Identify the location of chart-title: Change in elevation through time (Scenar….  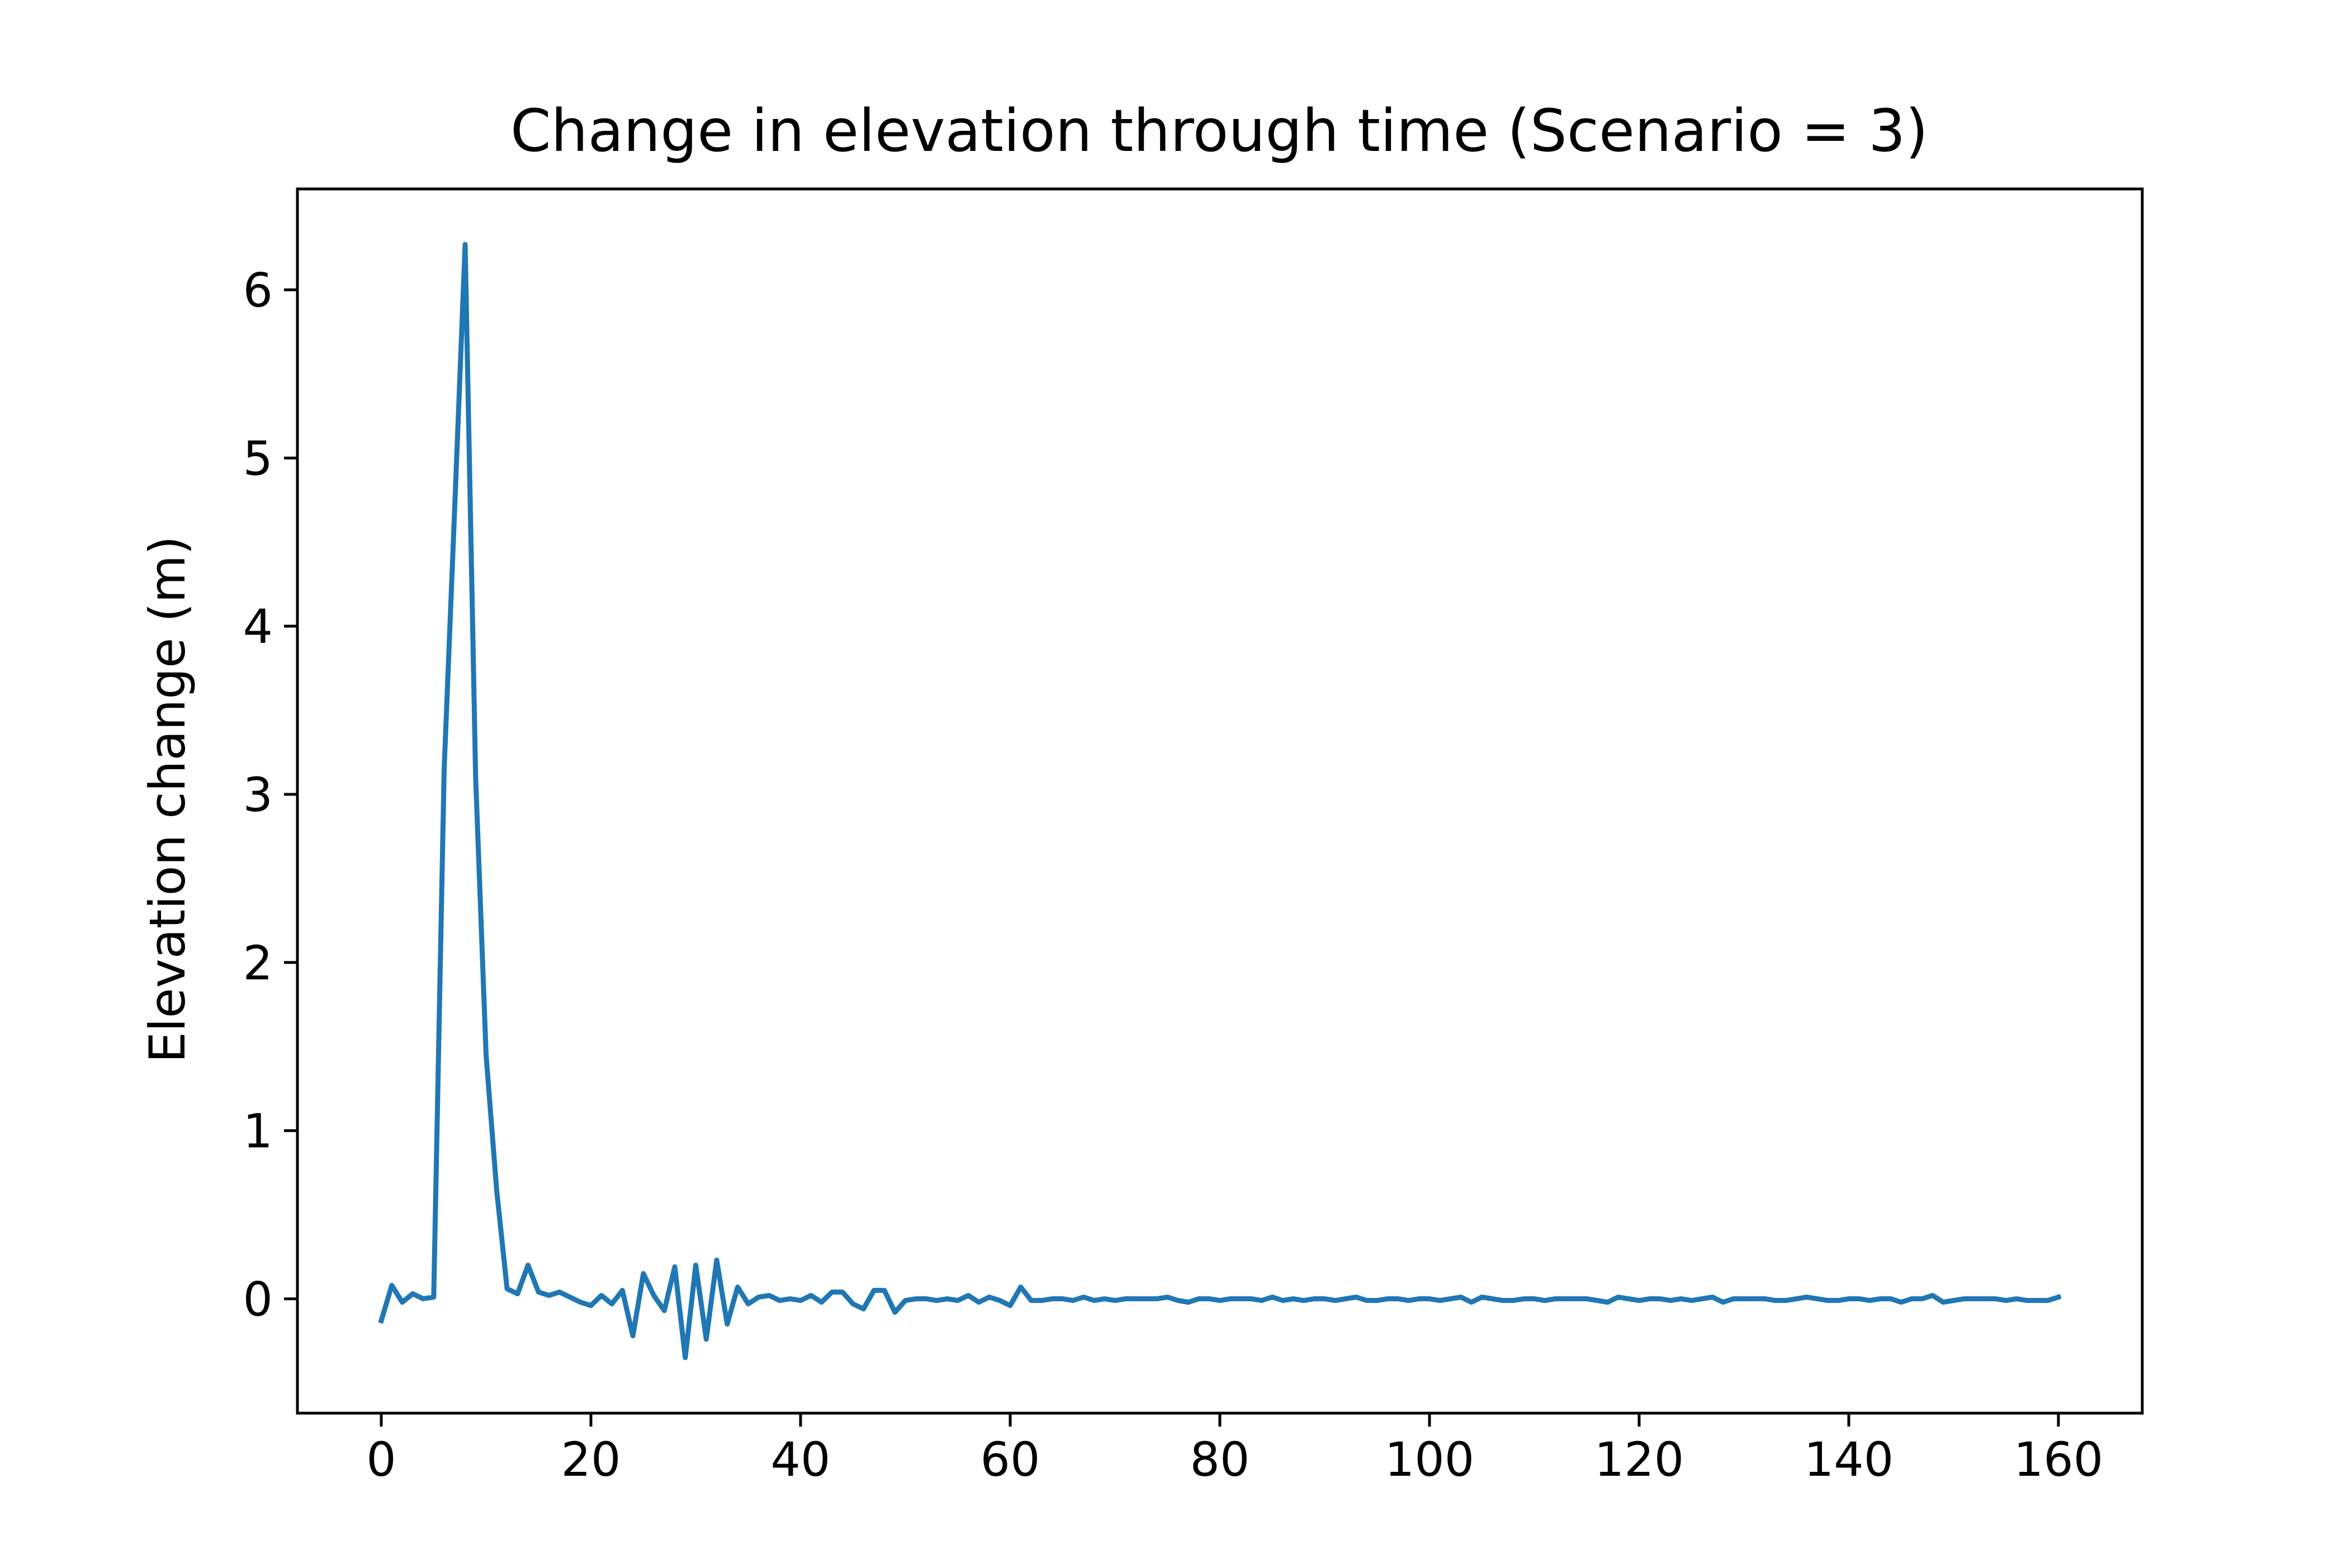
(1219, 131).